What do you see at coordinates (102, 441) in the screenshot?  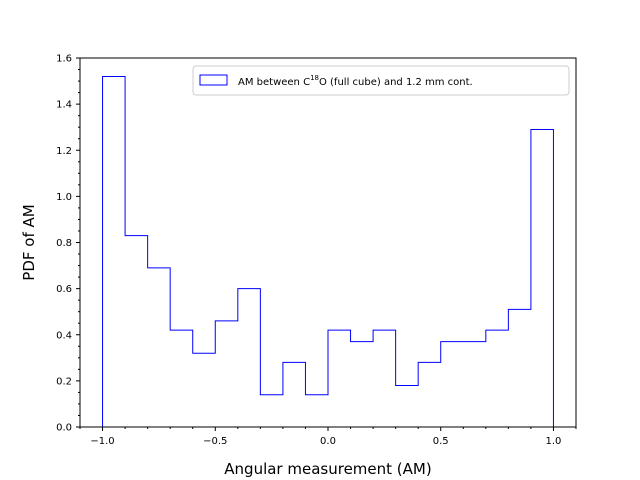 I see `x-tick-label: −1.0` at bounding box center [102, 441].